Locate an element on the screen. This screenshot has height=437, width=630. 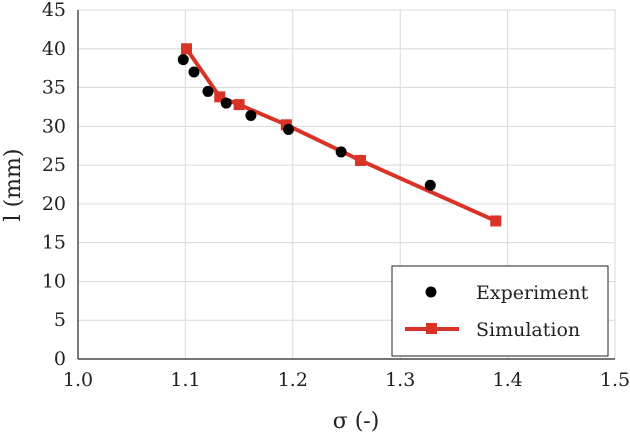
x-tick-label: 1.3 is located at coordinates (400, 380).